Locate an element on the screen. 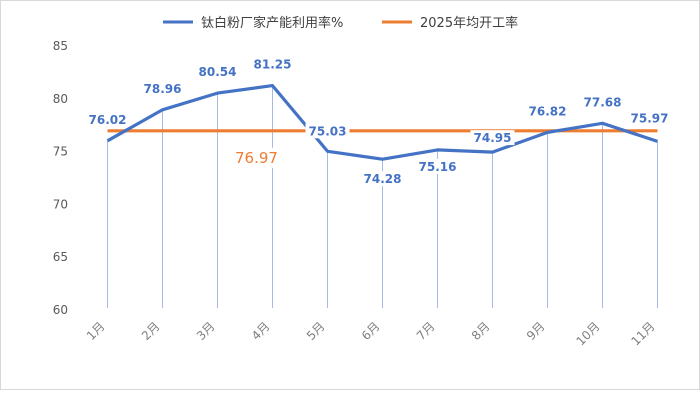 The height and width of the screenshot is (400, 700). legend: 钛白粉厂家产能利用率% 2025年均开工率 is located at coordinates (340, 23).